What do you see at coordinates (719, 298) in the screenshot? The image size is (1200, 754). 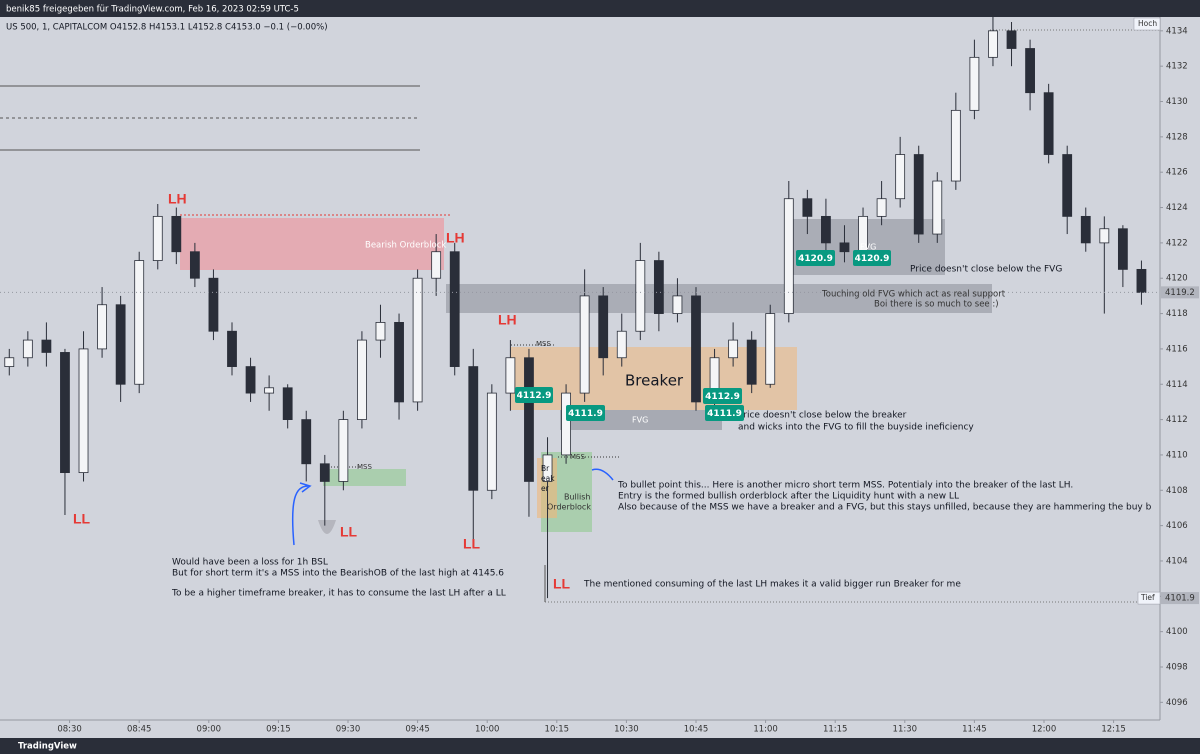 I see `old-fvg-zone` at bounding box center [719, 298].